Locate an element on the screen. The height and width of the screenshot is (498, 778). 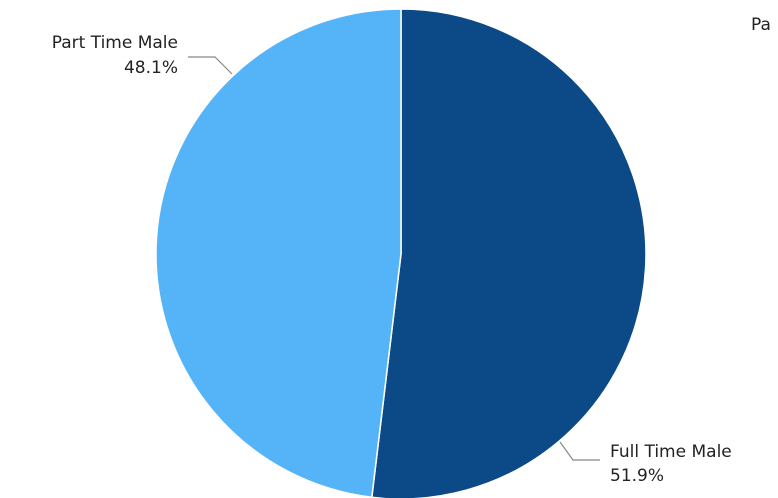
slice-label-name: Full Time Male is located at coordinates (671, 452).